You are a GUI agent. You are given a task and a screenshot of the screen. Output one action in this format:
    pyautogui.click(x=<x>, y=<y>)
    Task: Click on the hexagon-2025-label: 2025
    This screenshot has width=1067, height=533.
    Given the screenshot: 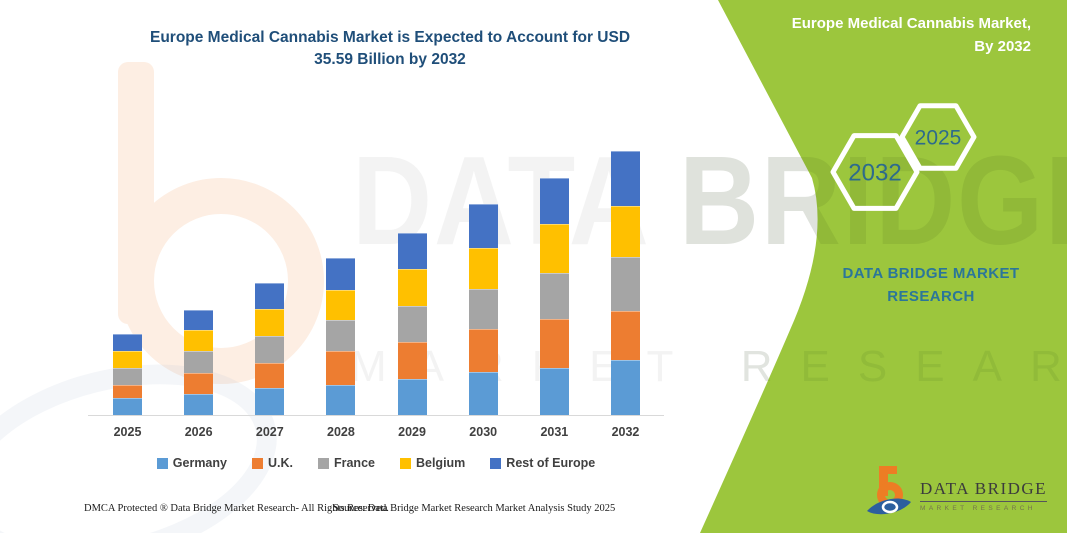 What is the action you would take?
    pyautogui.click(x=938, y=137)
    